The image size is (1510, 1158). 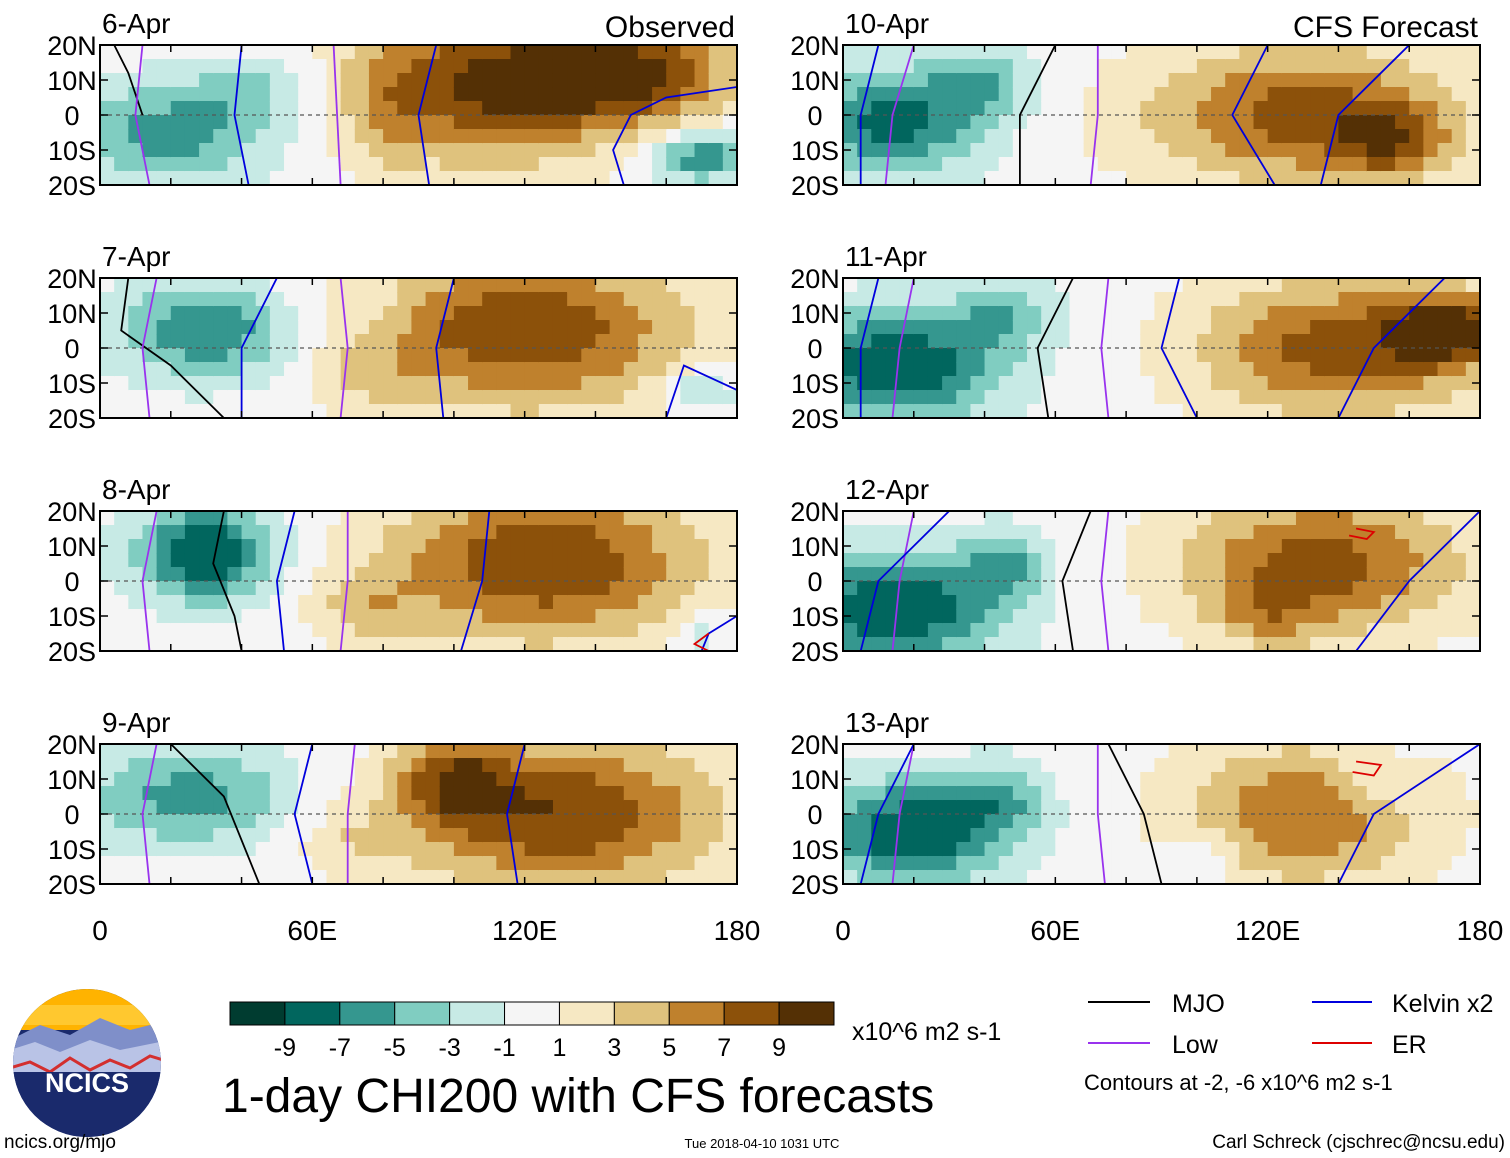 I want to click on y-tick-label: 20S, so click(x=815, y=186).